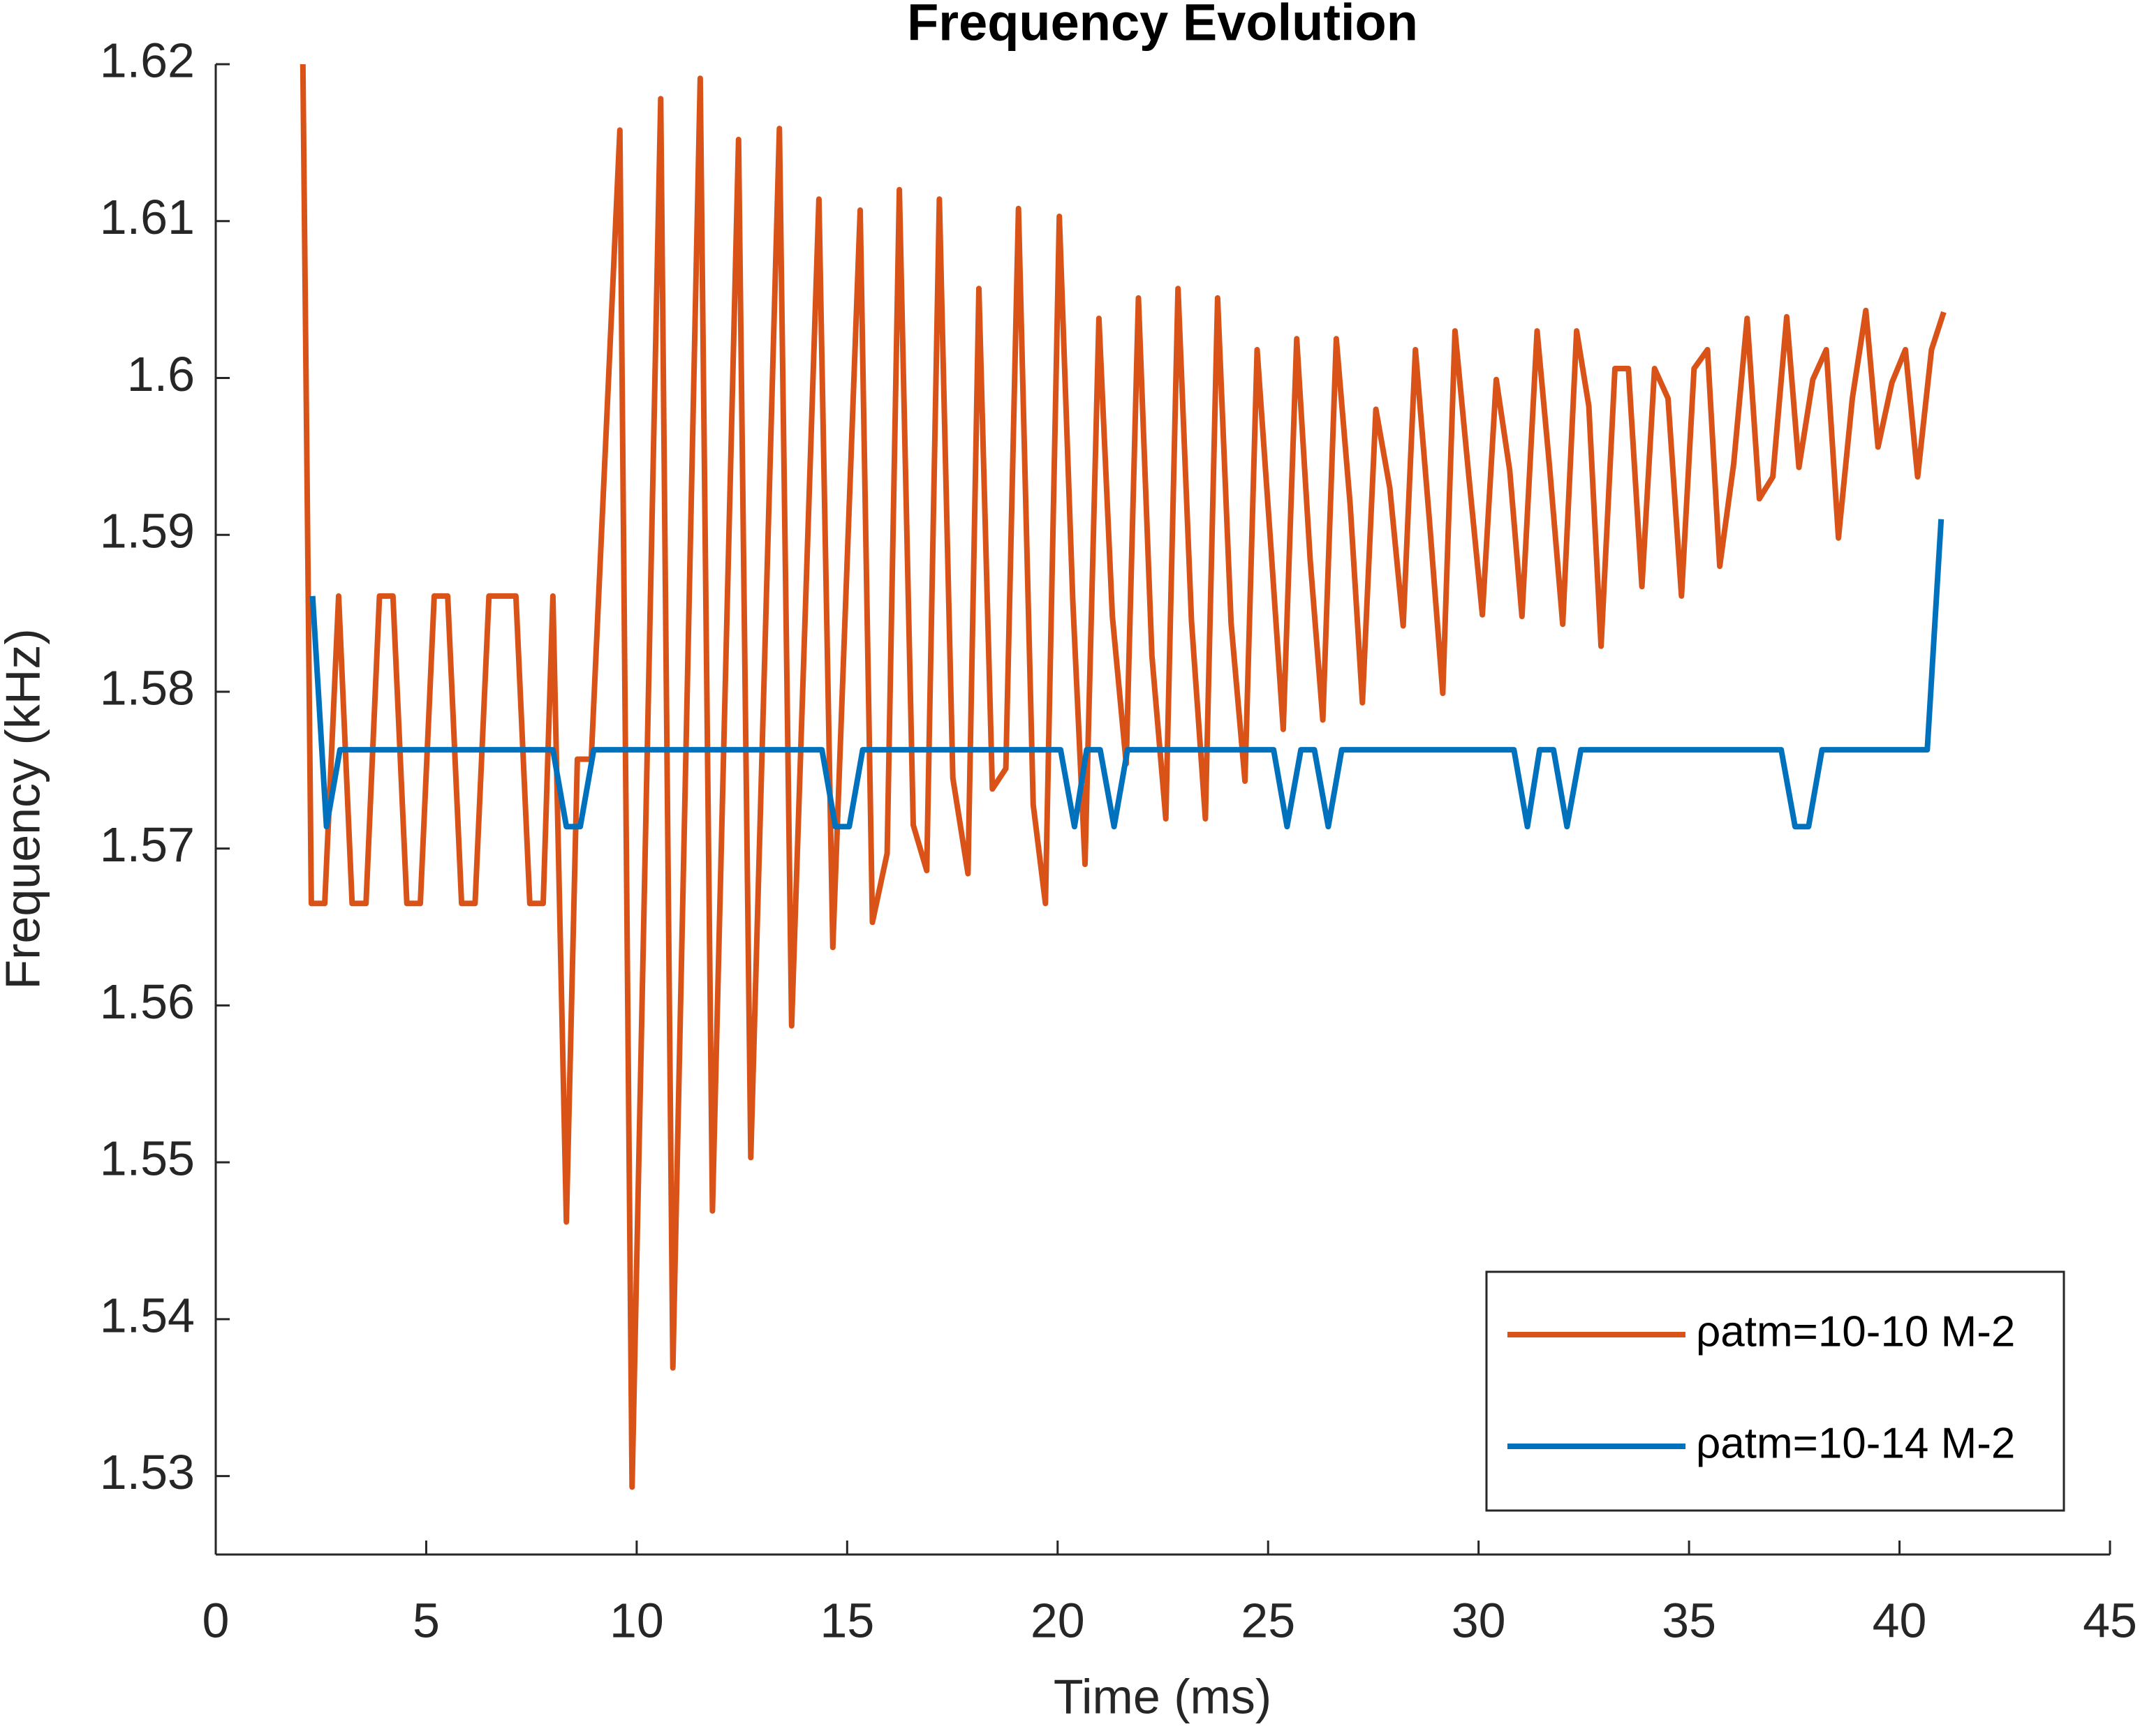 This screenshot has width=2140, height=1736. Describe the element at coordinates (1058, 1620) in the screenshot. I see `x-tick-label: 20` at that location.